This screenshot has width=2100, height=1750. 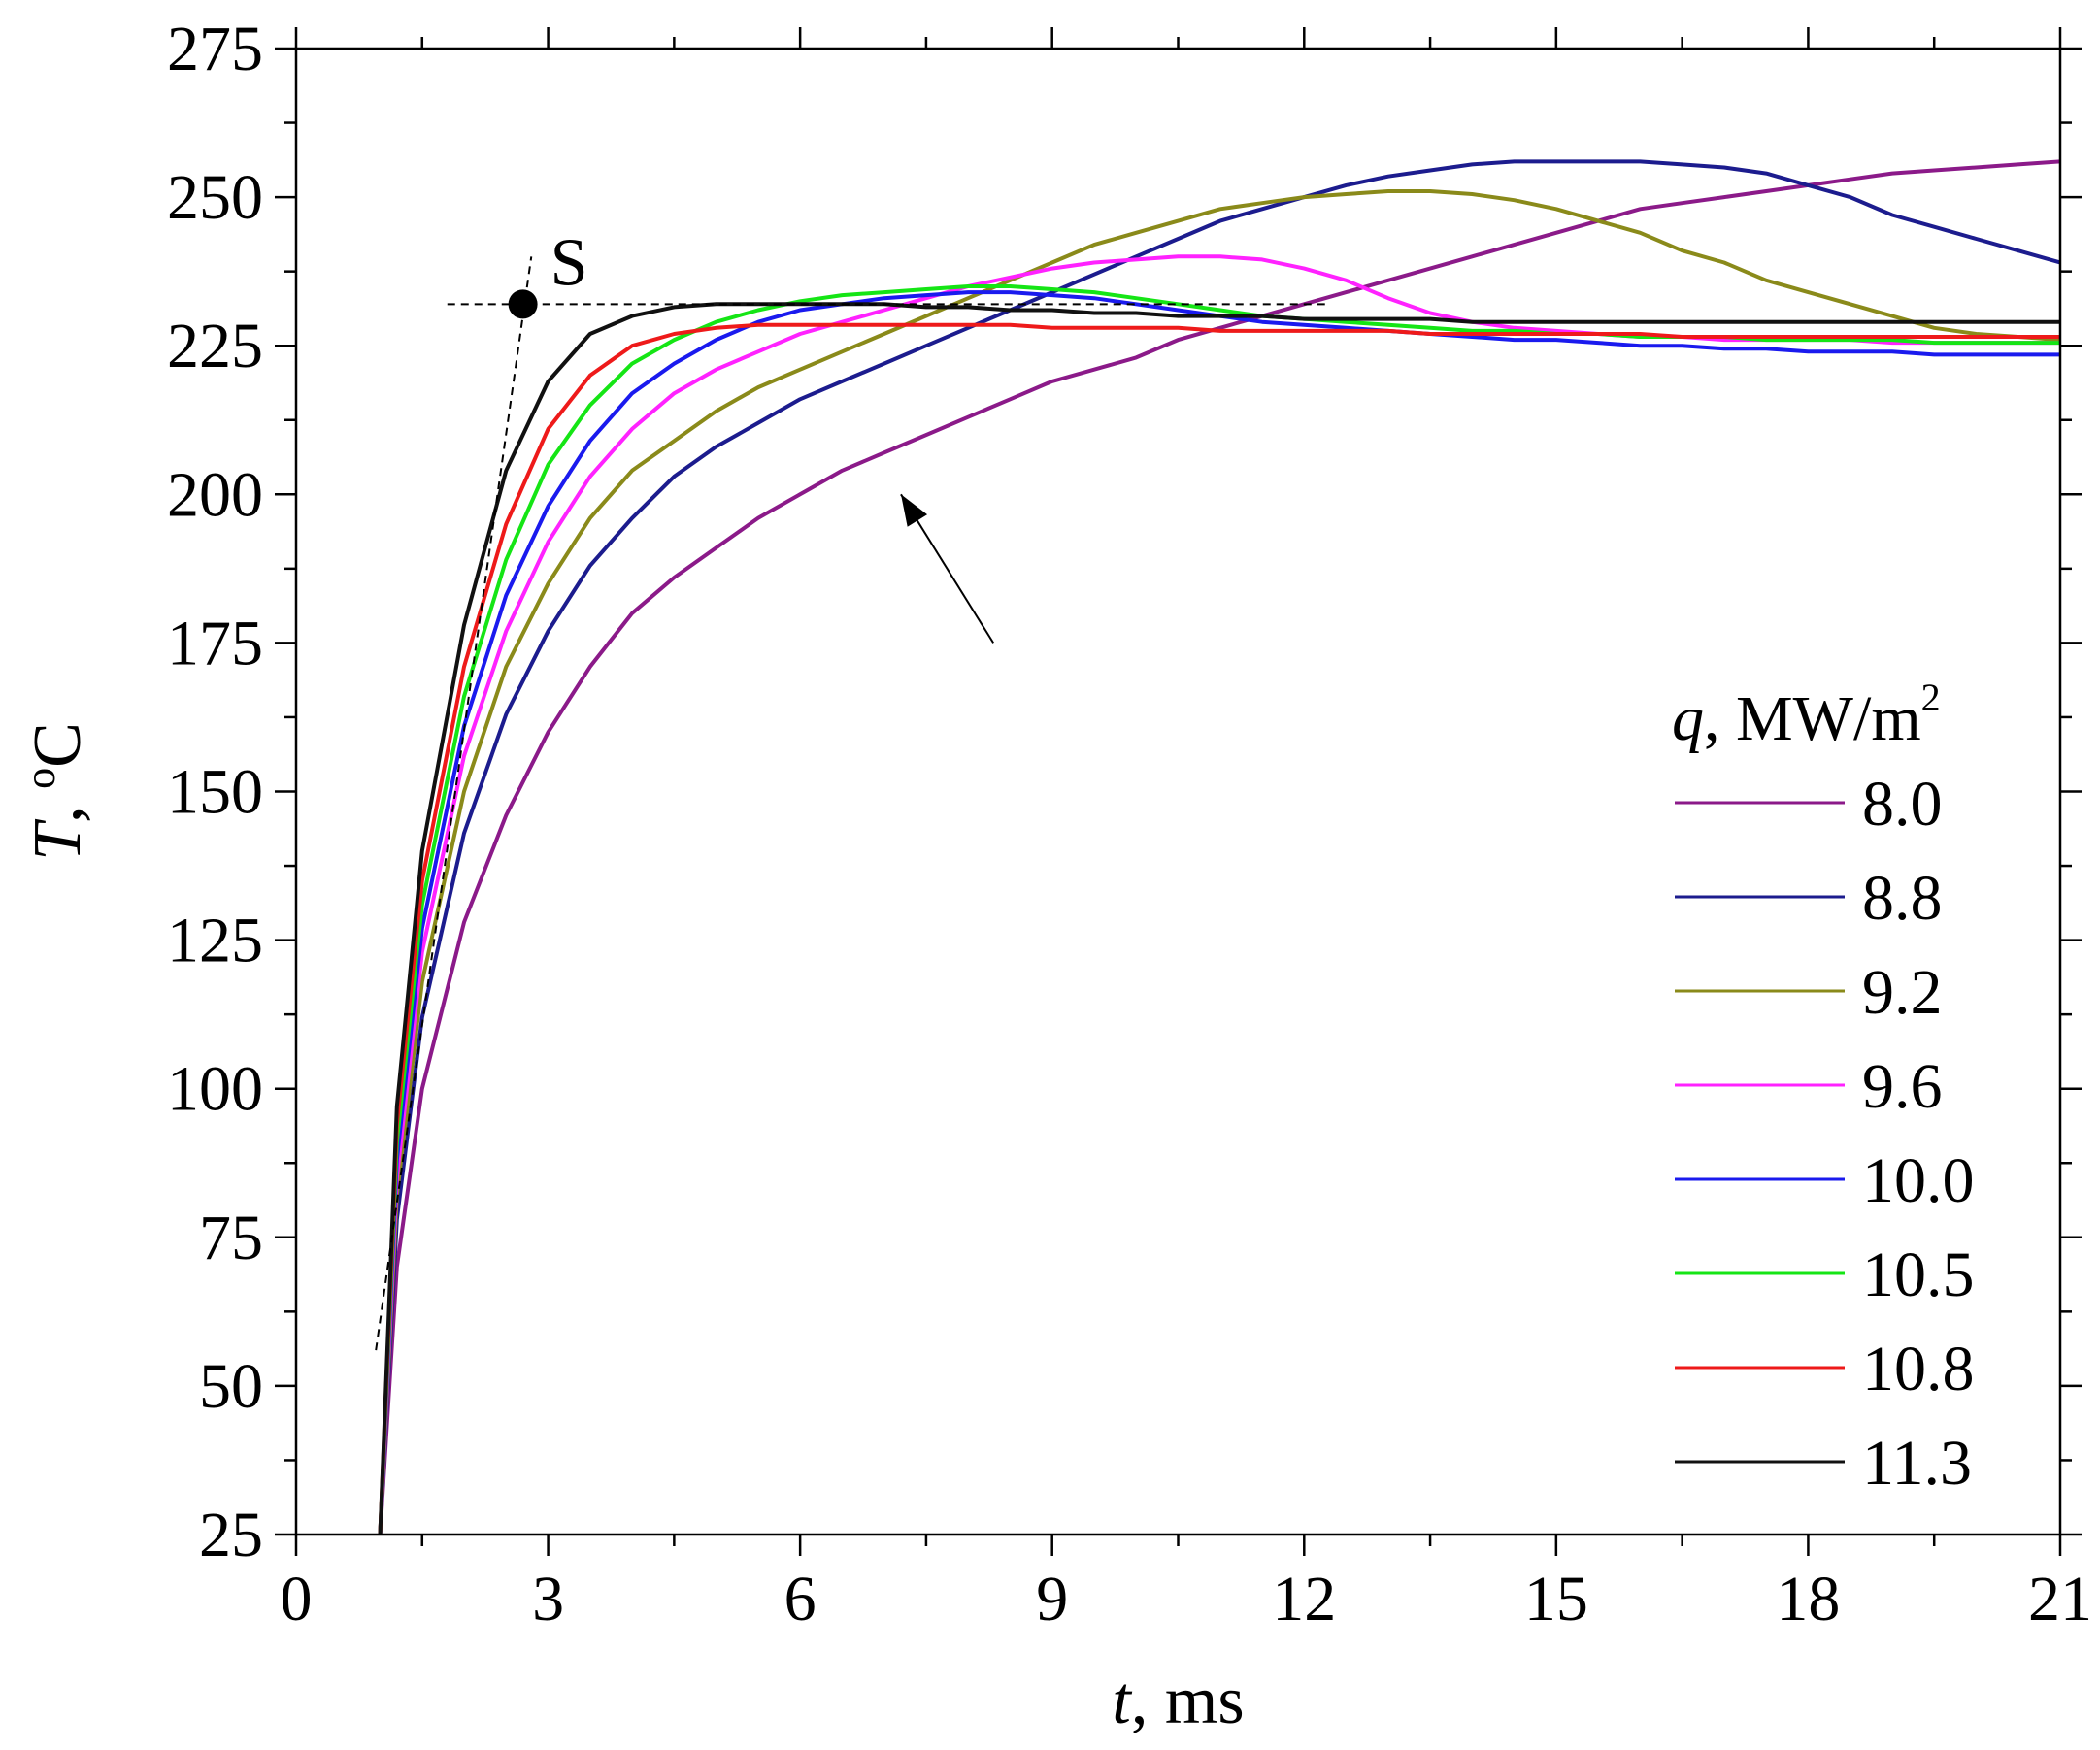 I want to click on x-axis-var: t, so click(x=1122, y=1701).